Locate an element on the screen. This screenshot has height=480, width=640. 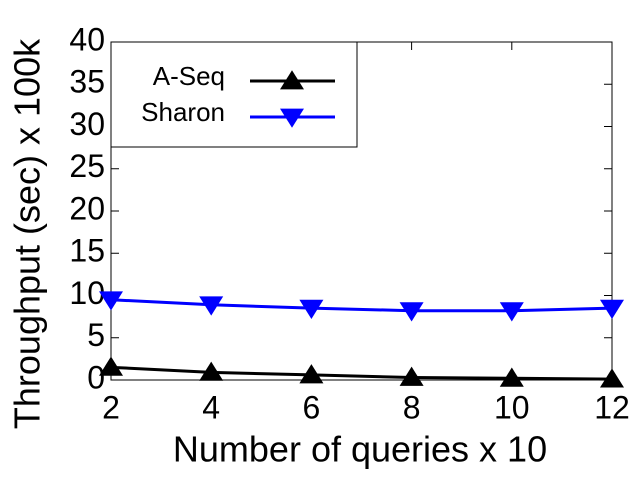
y-tick-label: 0 is located at coordinates (96, 377).